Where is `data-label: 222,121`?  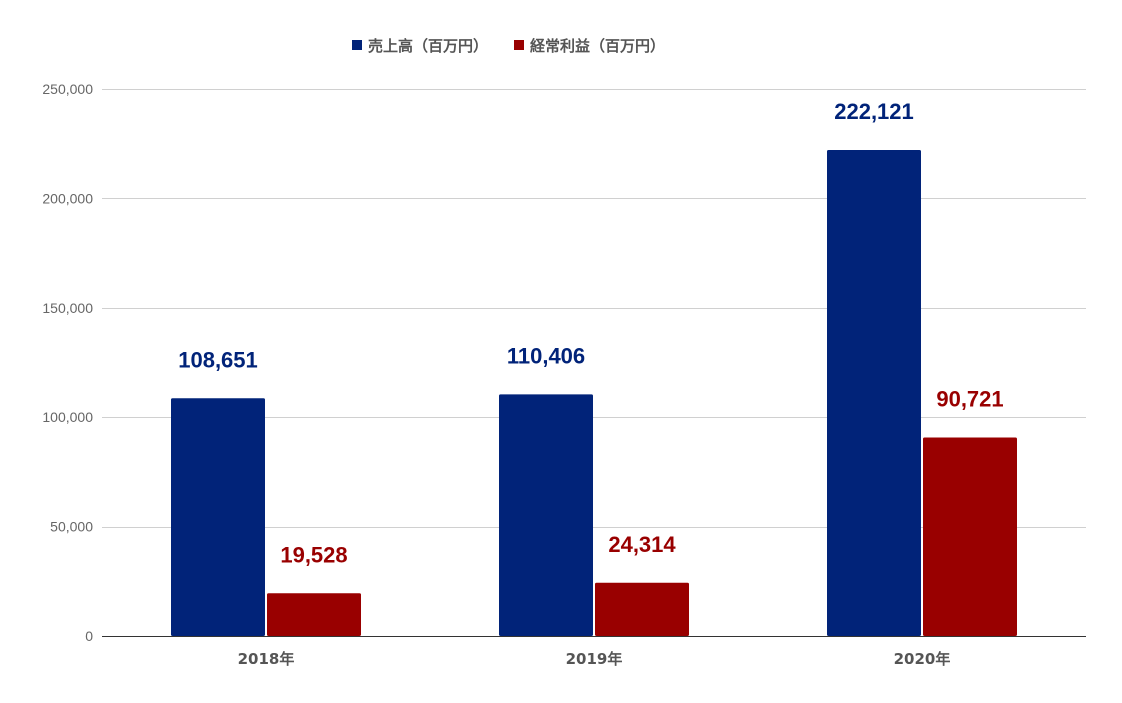 data-label: 222,121 is located at coordinates (874, 111).